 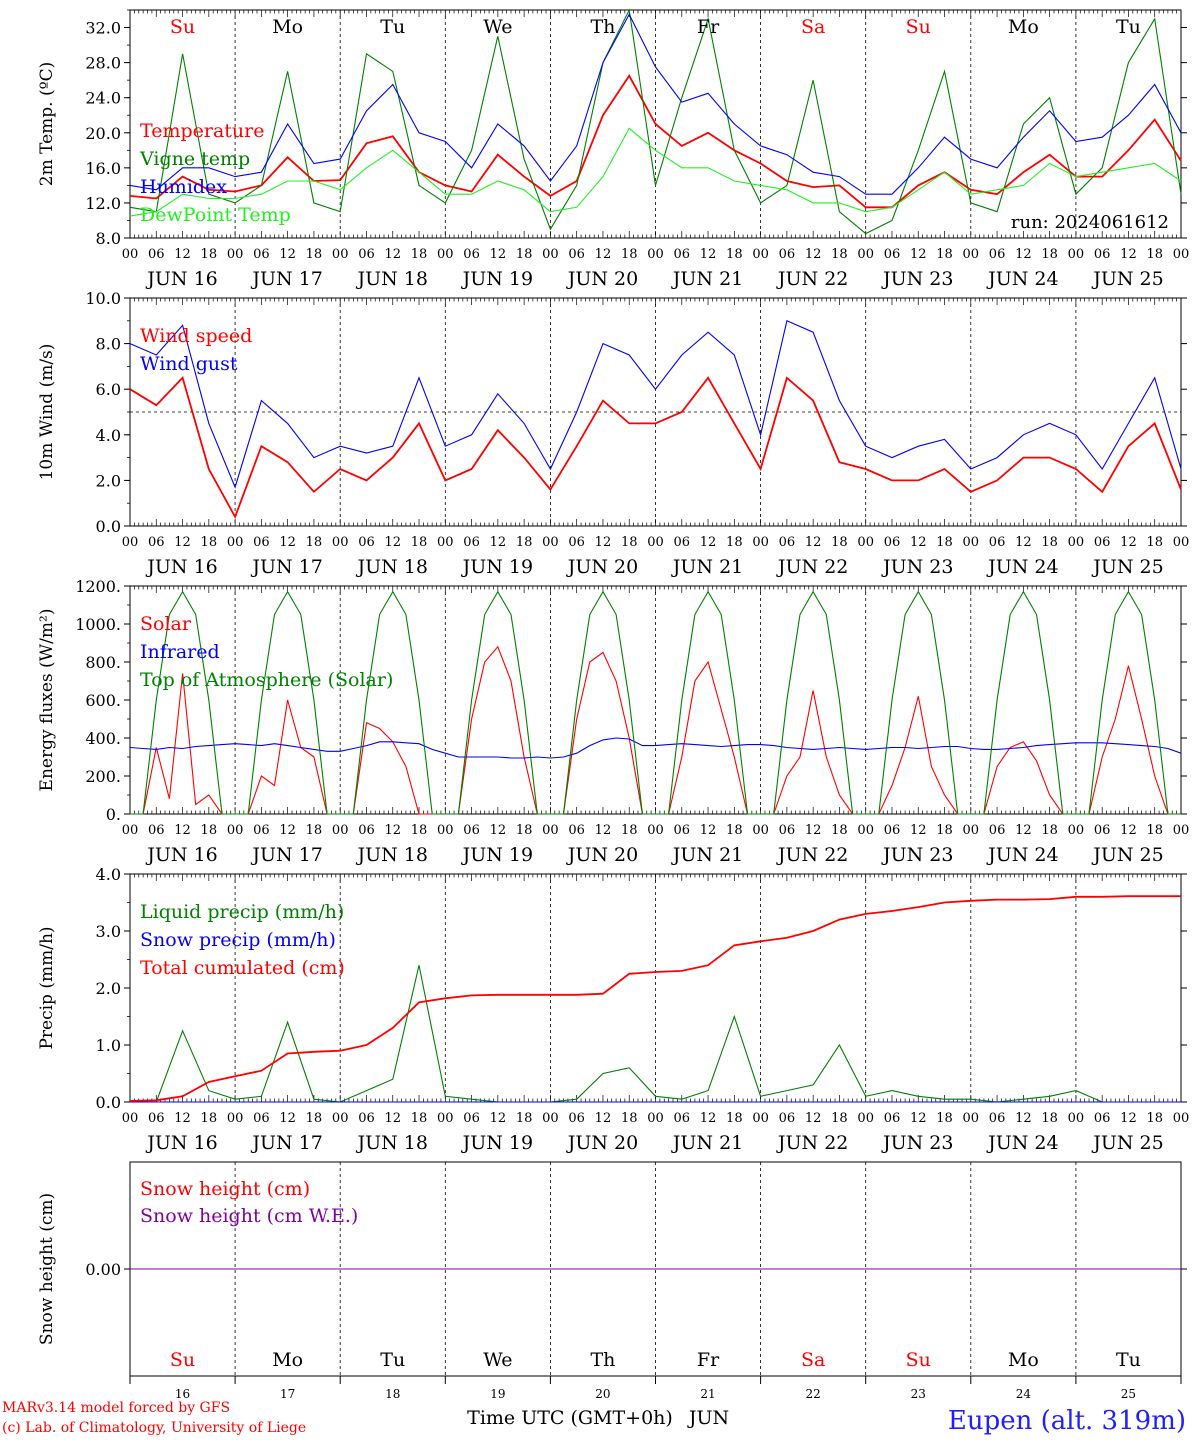 What do you see at coordinates (108, 435) in the screenshot?
I see `y-tick-label: 4.0` at bounding box center [108, 435].